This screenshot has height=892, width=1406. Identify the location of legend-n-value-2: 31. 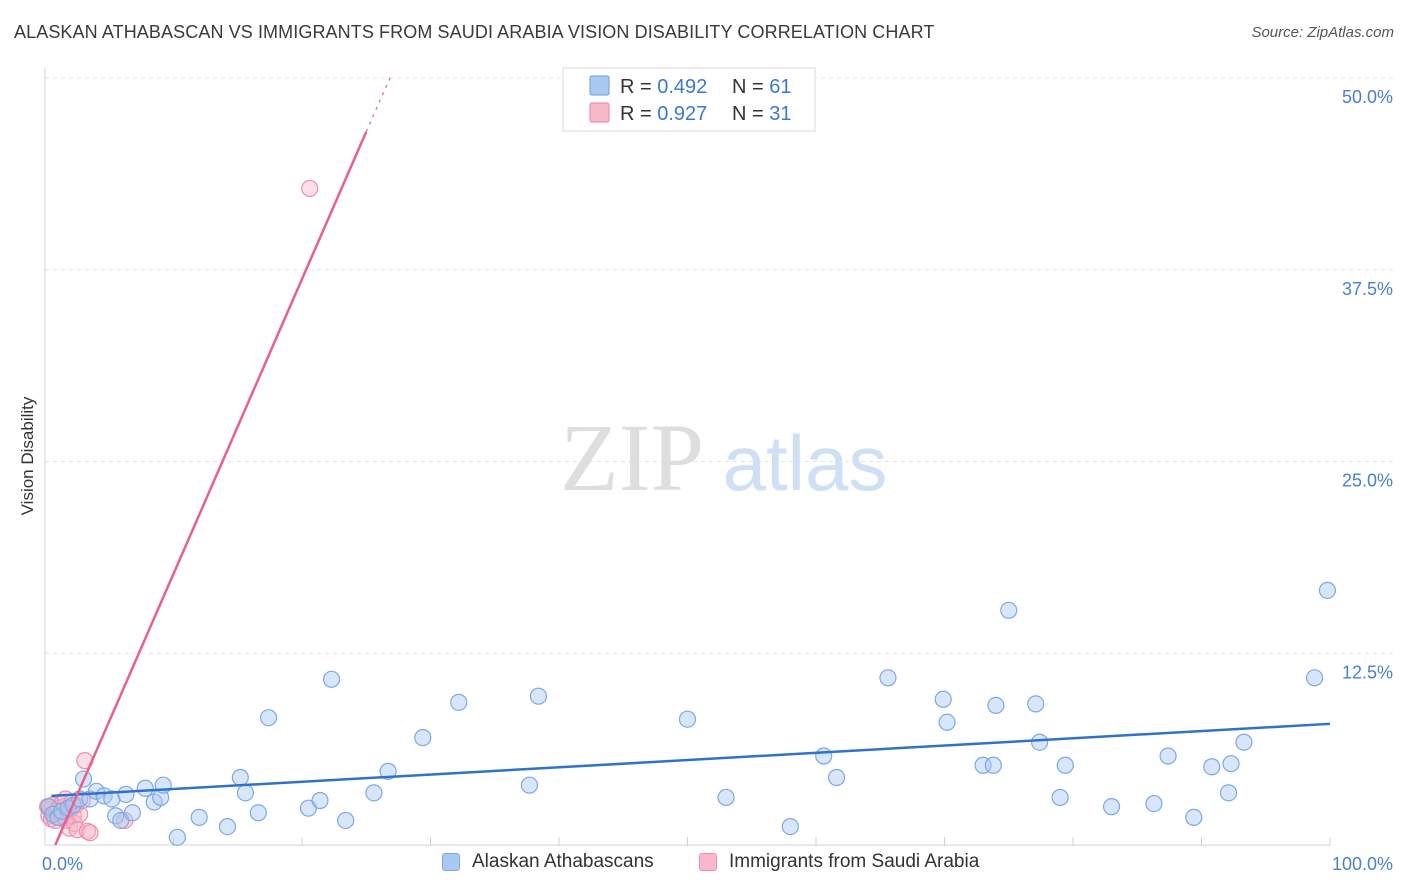
(780, 114).